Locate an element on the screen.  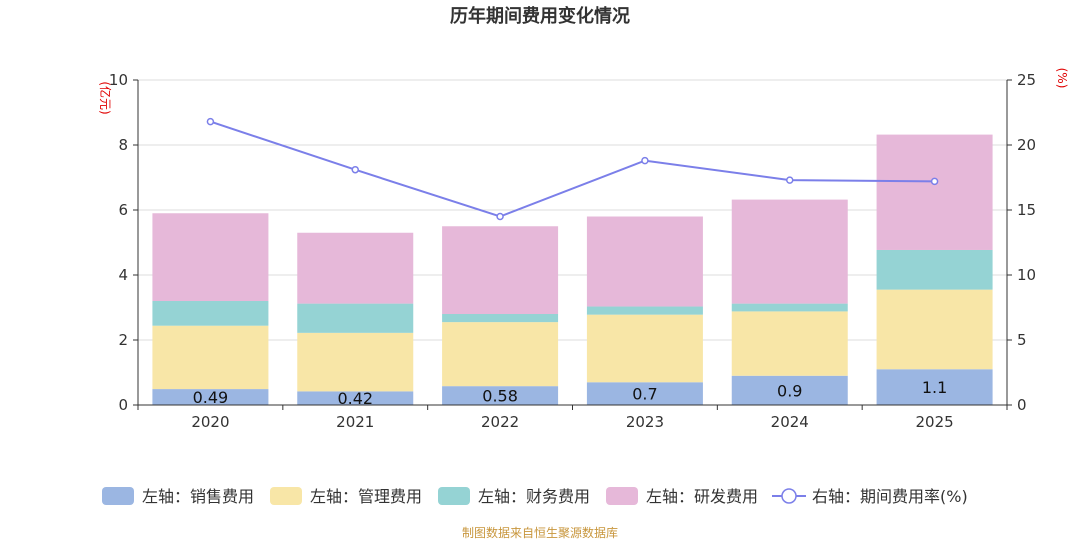
bar-value-label: 0.7 is located at coordinates (644, 394).